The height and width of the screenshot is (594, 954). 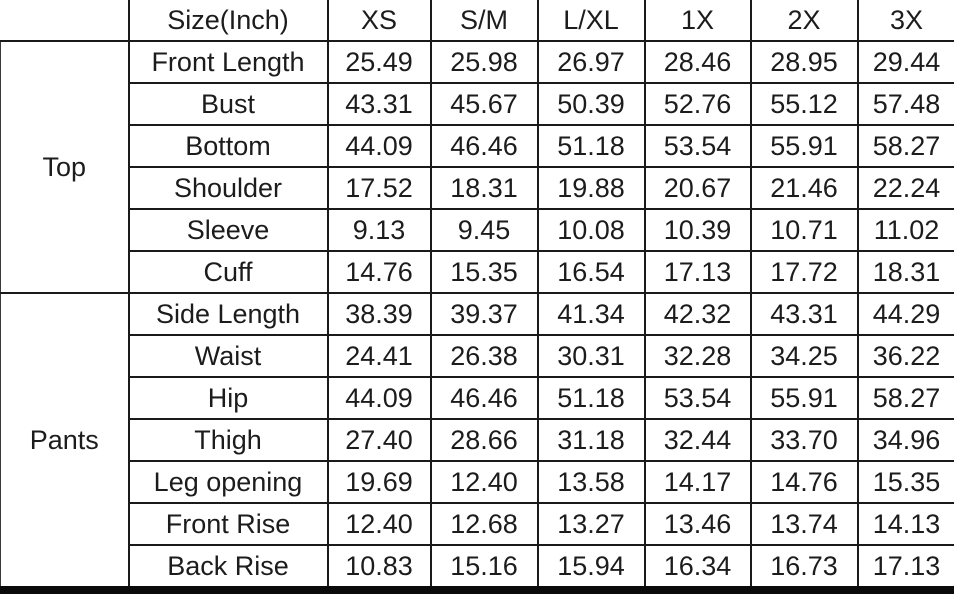 I want to click on measurement-value: 33.70, so click(x=804, y=440).